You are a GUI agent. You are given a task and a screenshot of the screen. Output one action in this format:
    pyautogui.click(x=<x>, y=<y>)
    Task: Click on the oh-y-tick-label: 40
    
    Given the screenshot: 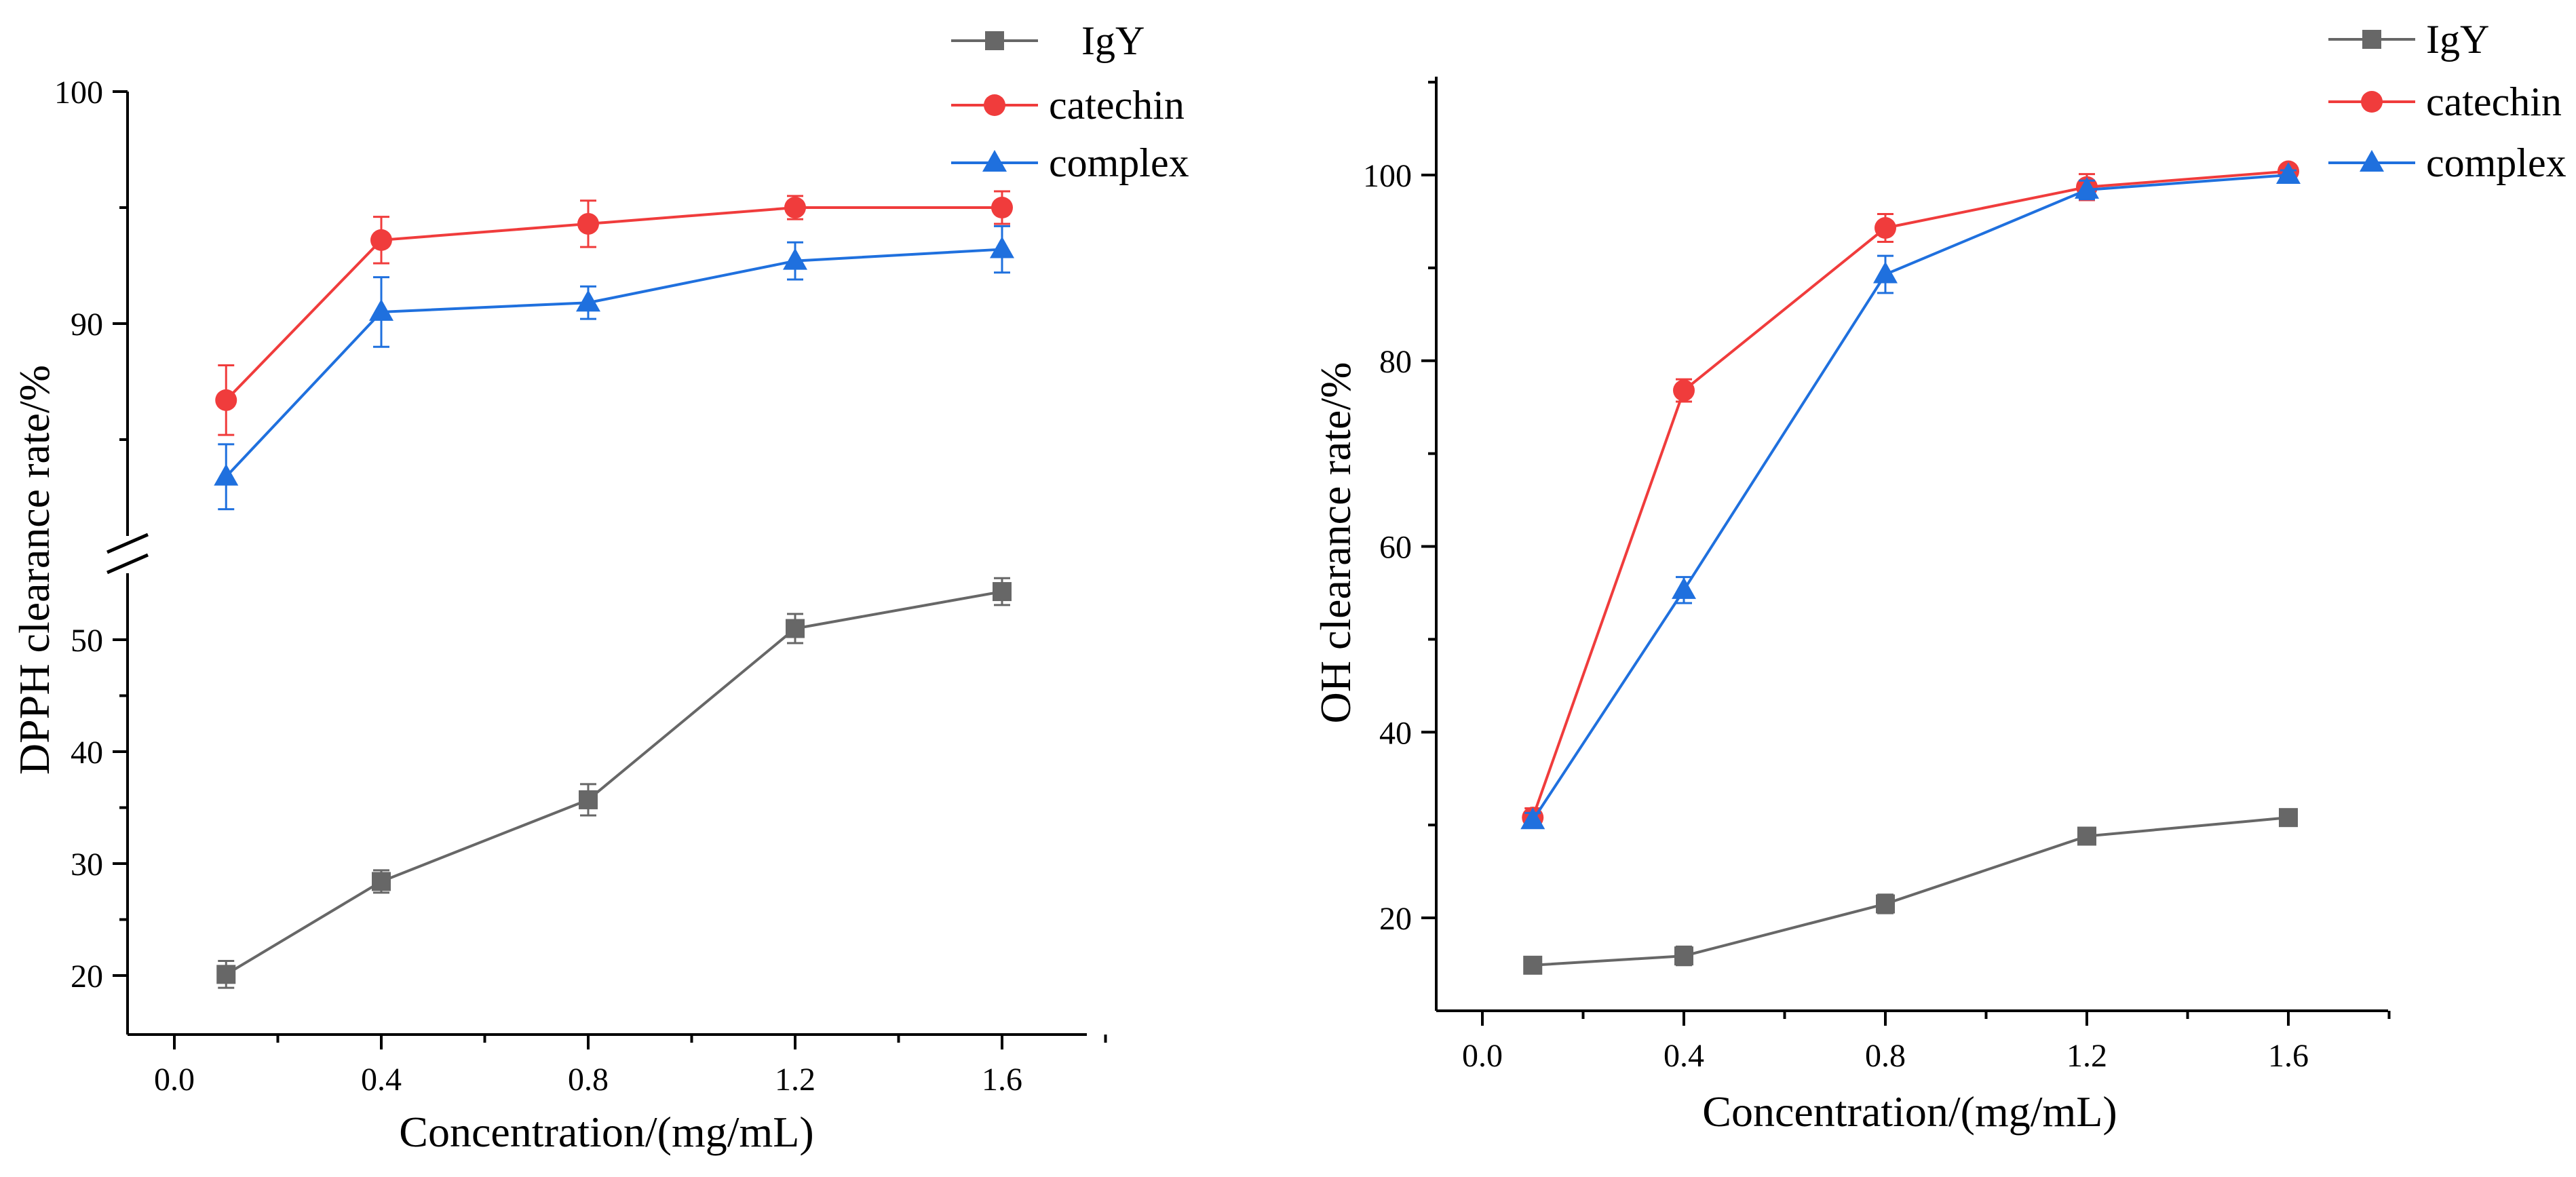 What is the action you would take?
    pyautogui.click(x=1395, y=733)
    